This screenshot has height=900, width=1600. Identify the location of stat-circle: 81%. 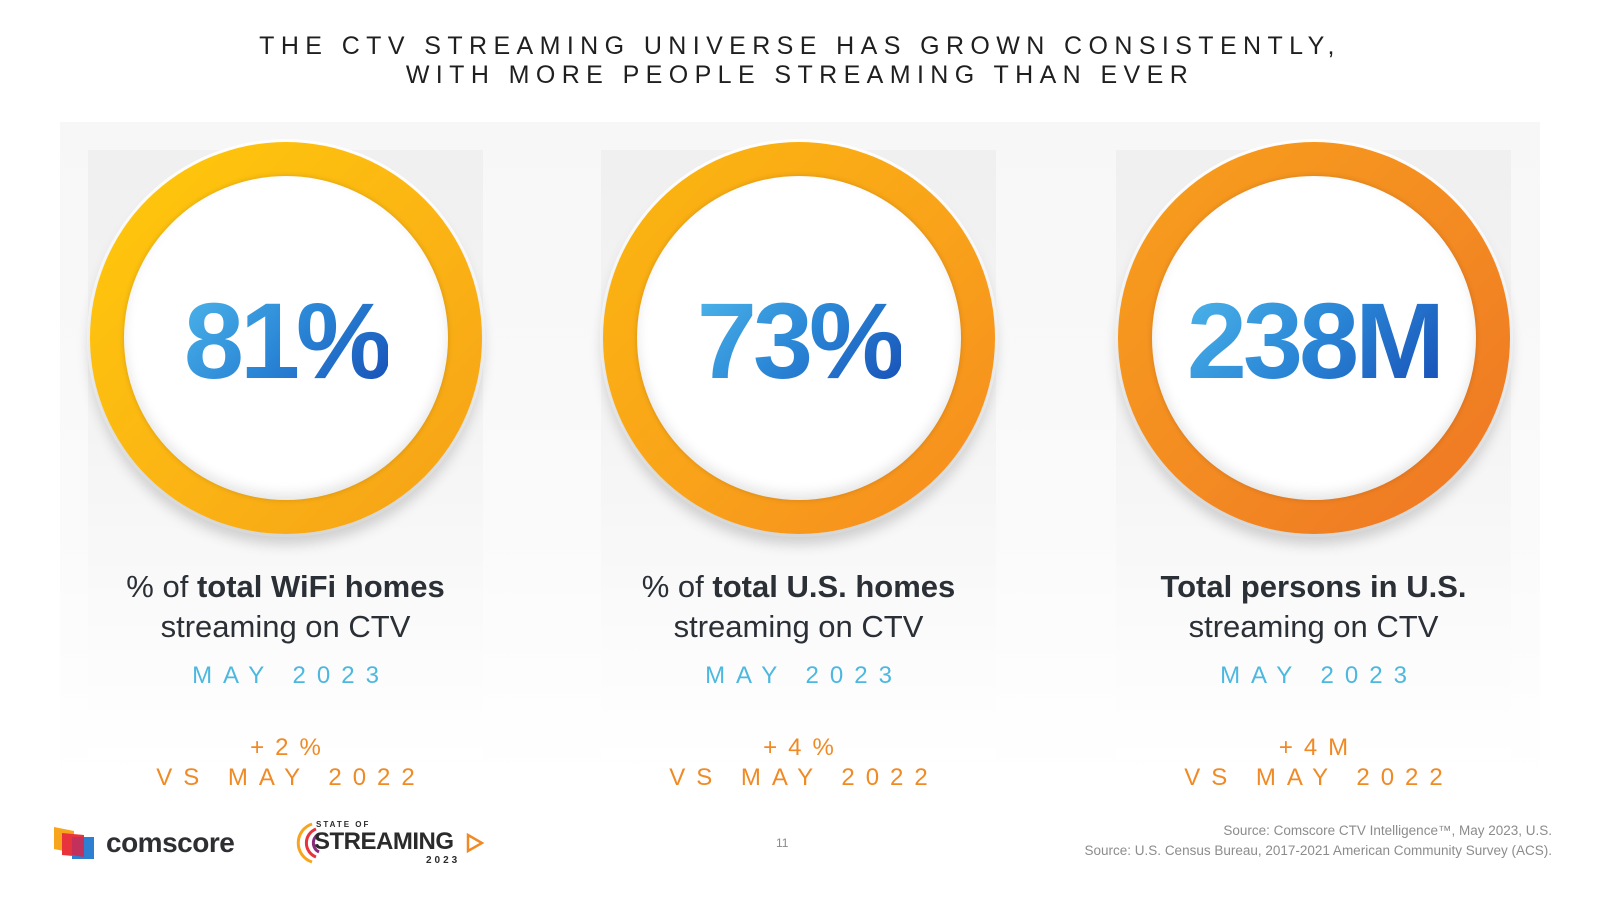
(286, 338).